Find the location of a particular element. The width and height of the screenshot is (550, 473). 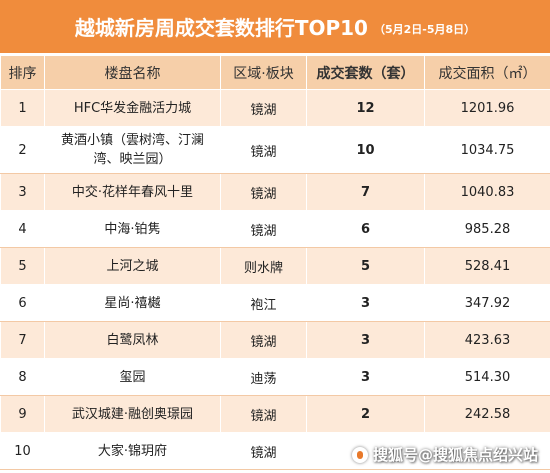

page-title: 越城新房周成交套数排行TOP10 is located at coordinates (221, 28).